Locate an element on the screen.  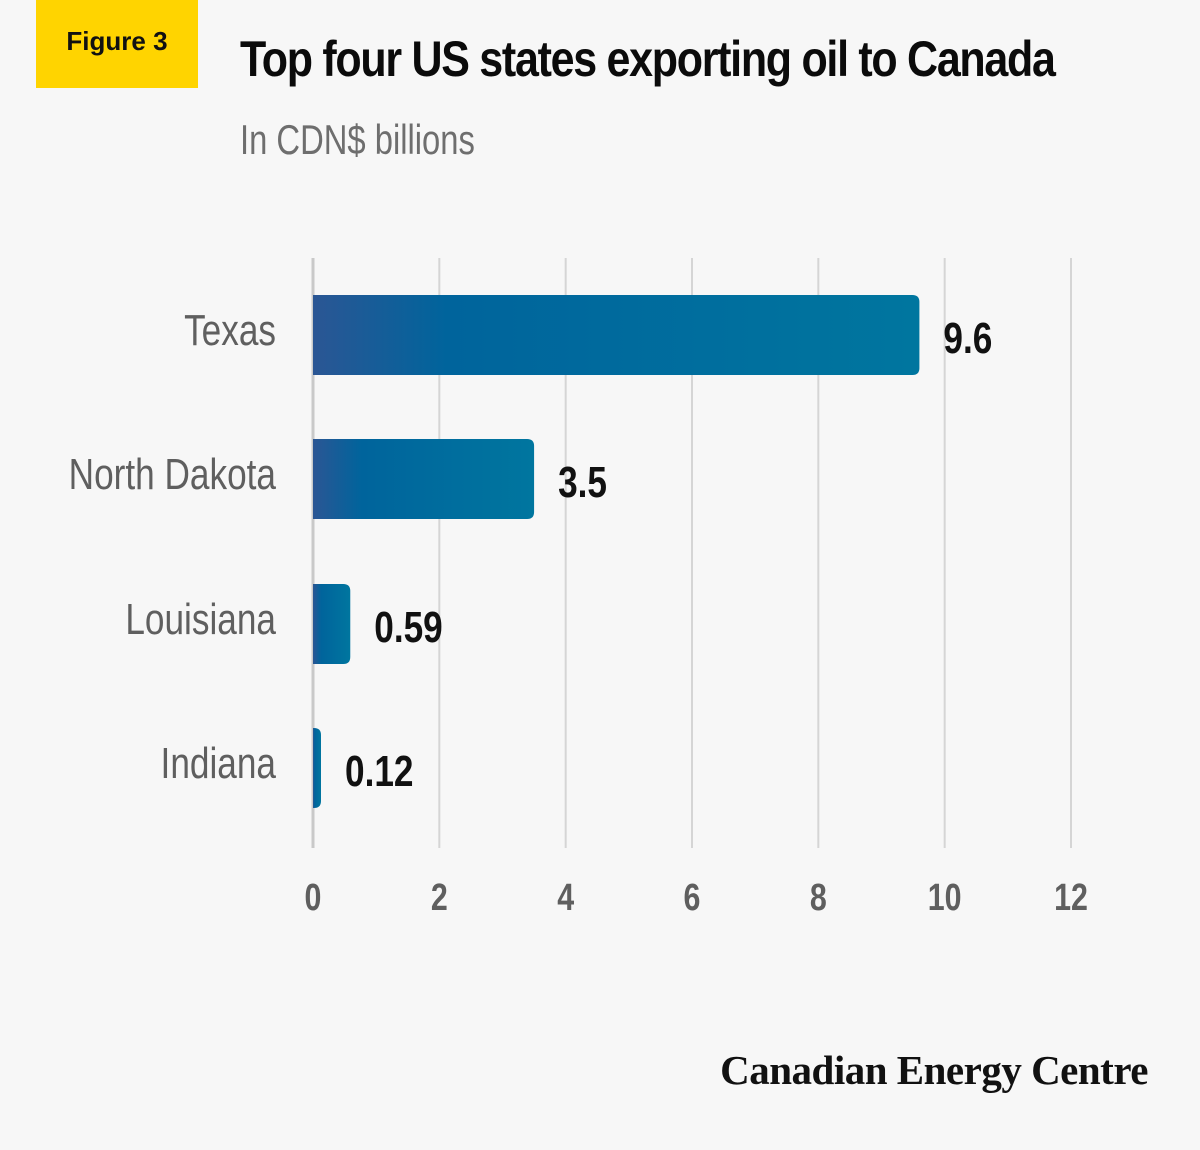
category-label: Texas is located at coordinates (230, 330).